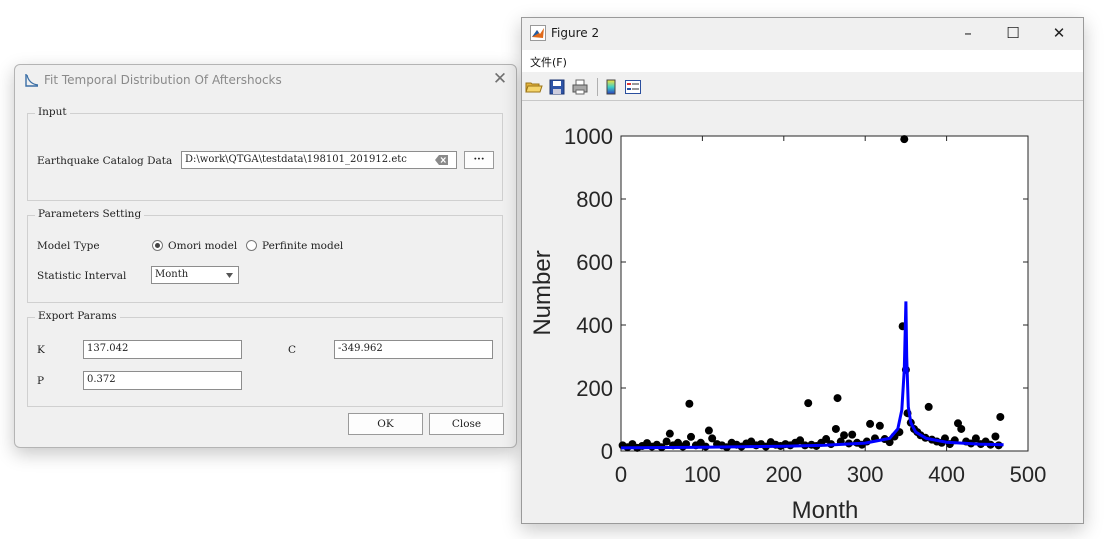 This screenshot has width=1105, height=539. Describe the element at coordinates (466, 424) in the screenshot. I see `close-button: Close` at that location.